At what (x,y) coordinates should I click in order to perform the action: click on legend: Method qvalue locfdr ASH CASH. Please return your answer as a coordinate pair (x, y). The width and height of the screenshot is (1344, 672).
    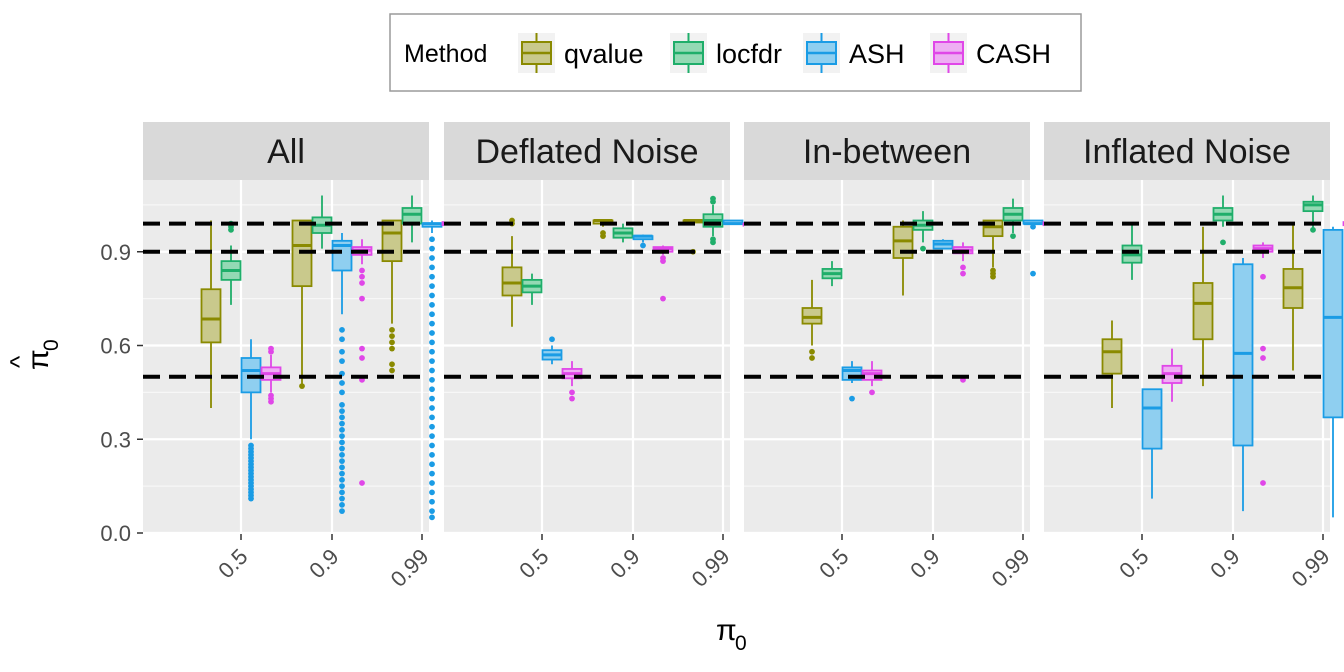
    Looking at the image, I should click on (735, 52).